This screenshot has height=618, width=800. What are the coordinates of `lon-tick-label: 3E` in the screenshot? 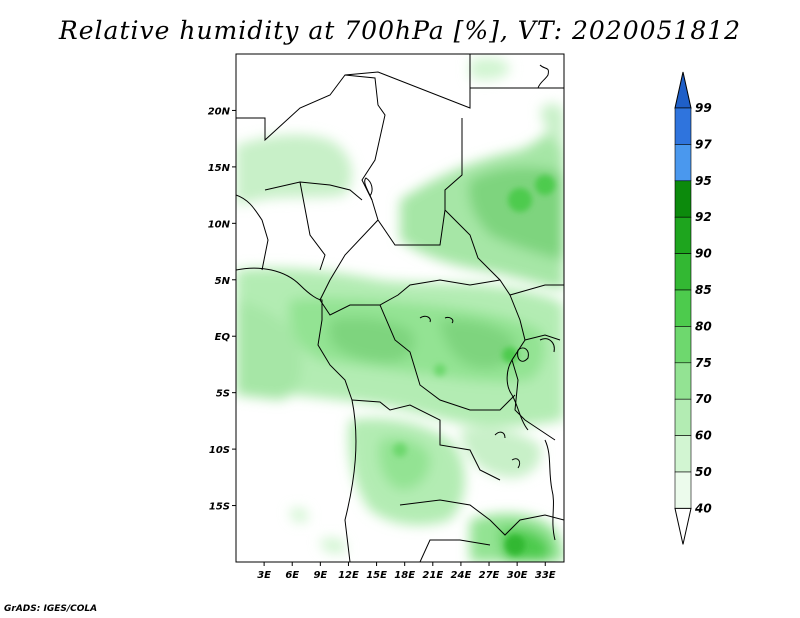 It's located at (264, 575).